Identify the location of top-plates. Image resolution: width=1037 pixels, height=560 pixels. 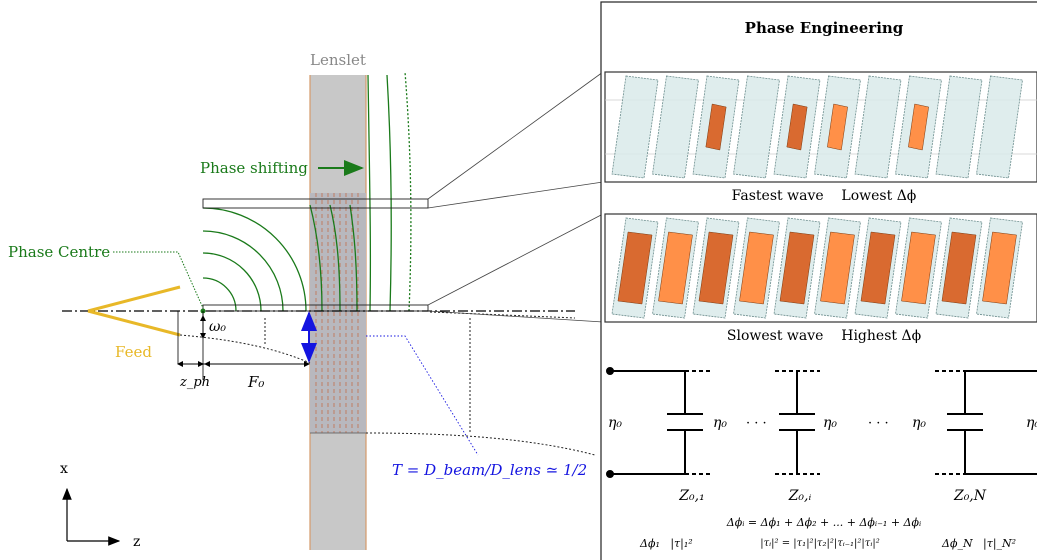
(817, 127).